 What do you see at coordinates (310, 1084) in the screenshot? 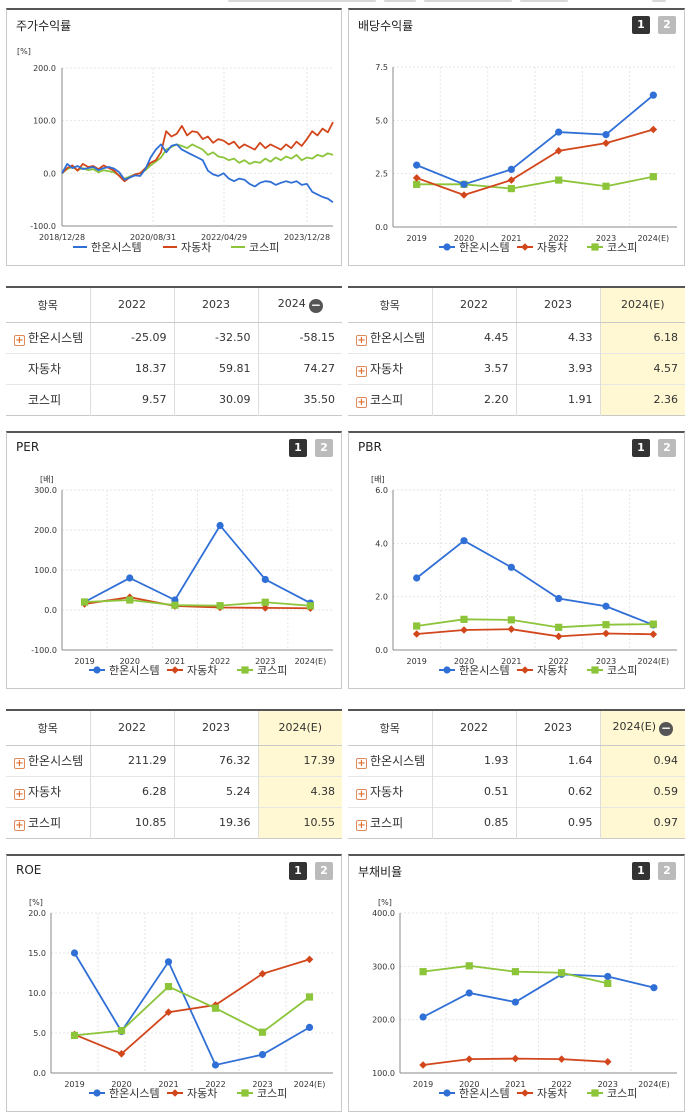
I see `x-tick-label: 2024(E)` at bounding box center [310, 1084].